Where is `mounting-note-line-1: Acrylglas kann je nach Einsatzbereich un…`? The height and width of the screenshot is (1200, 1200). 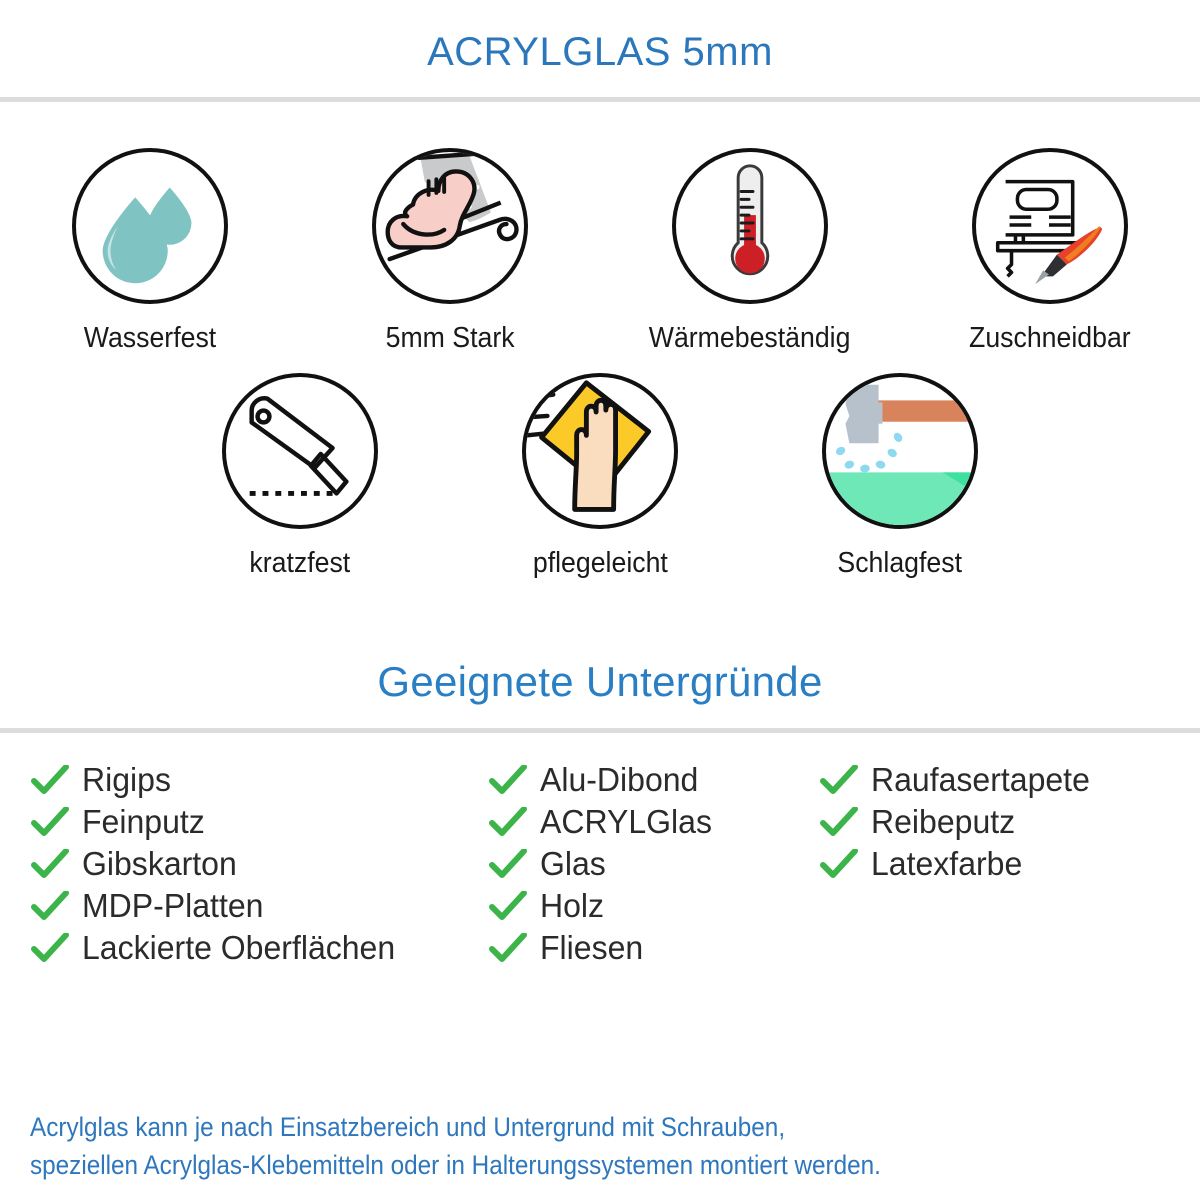 mounting-note-line-1: Acrylglas kann je nach Einsatzbereich un… is located at coordinates (408, 1127).